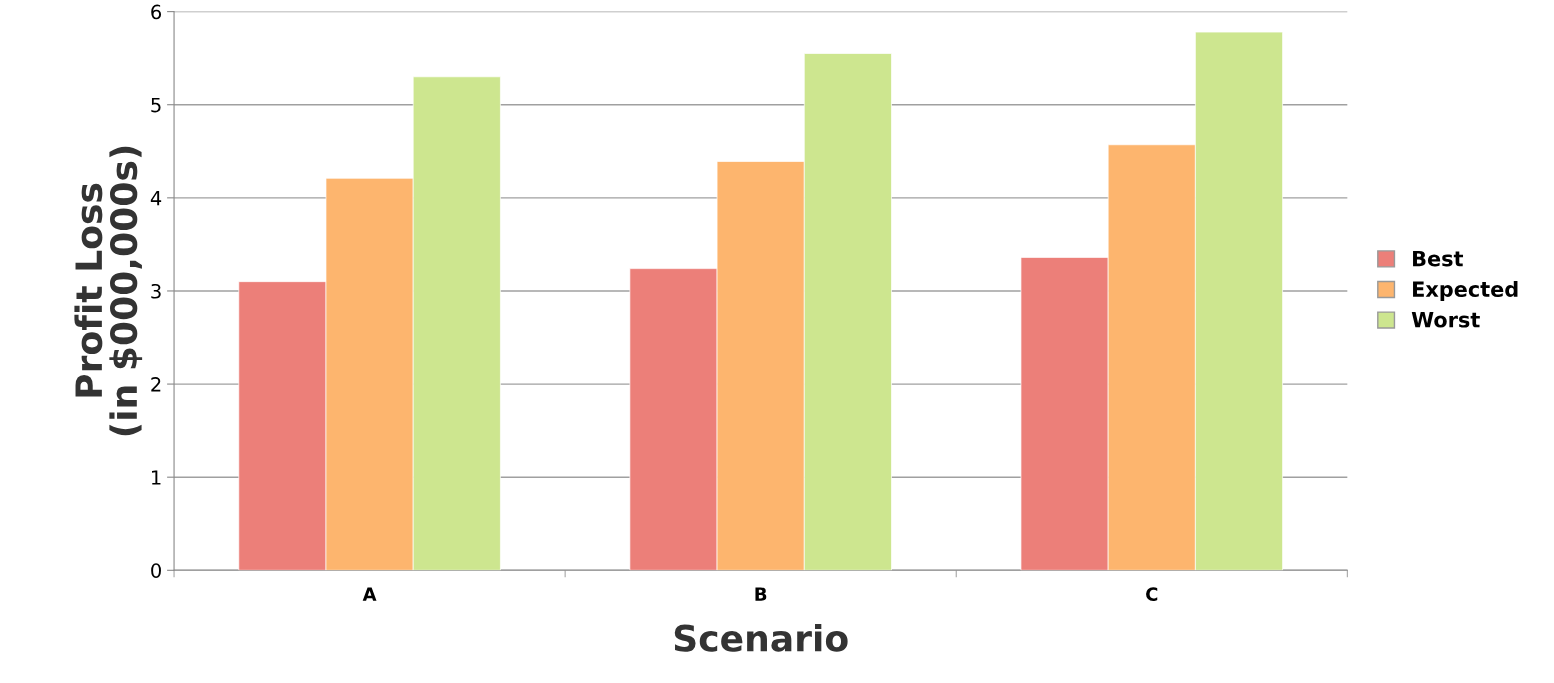 The height and width of the screenshot is (683, 1554). I want to click on y-axis-title: Profit Loss (in $000,000s), so click(108, 291).